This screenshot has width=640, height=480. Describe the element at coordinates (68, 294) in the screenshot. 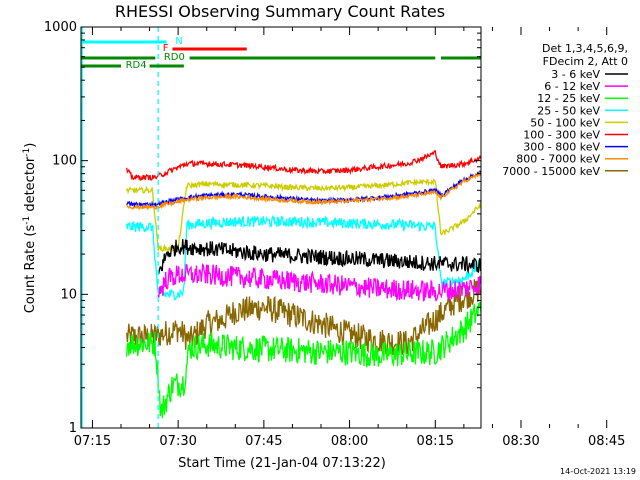

I see `y-tick-label: 10` at that location.